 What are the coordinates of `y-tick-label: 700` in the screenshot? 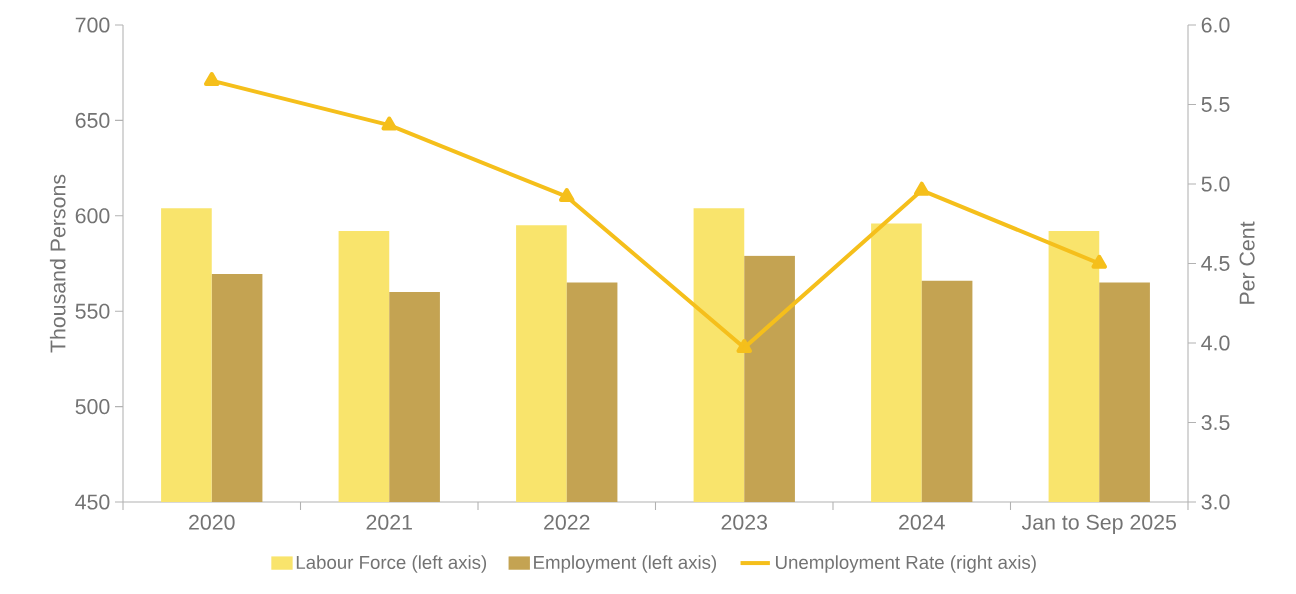 It's located at (92, 25).